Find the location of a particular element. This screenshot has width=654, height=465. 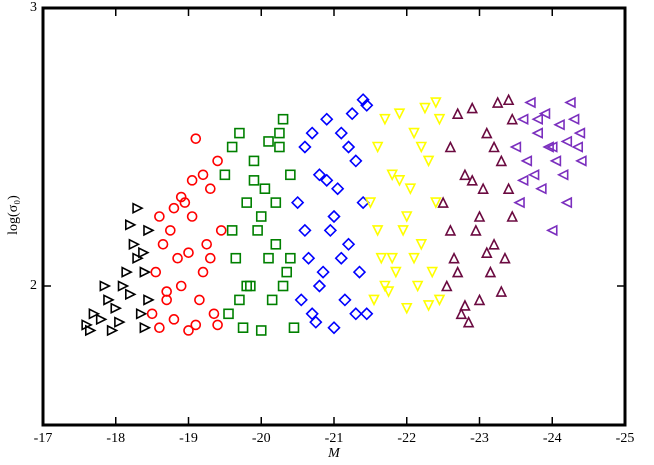

x-tick-label: -19 is located at coordinates (188, 438).